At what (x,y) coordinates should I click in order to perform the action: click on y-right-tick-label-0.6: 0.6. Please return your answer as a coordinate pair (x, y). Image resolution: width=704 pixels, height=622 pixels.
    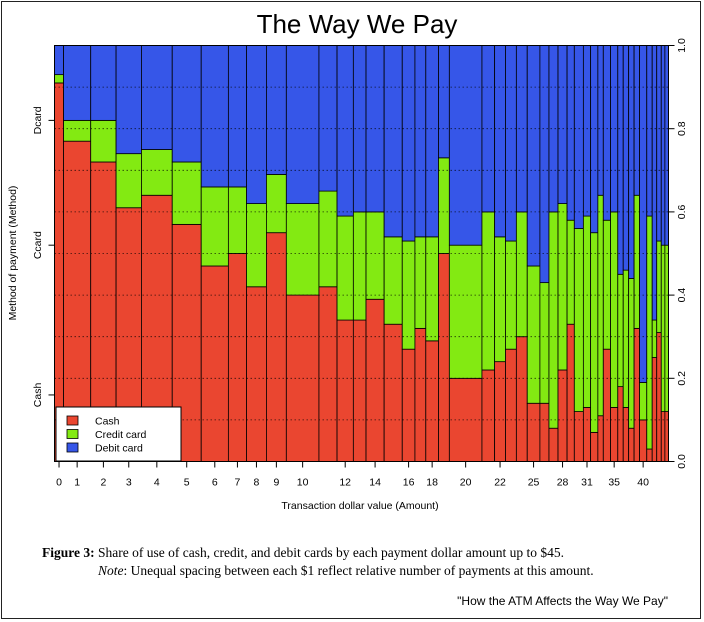
    Looking at the image, I should click on (682, 211).